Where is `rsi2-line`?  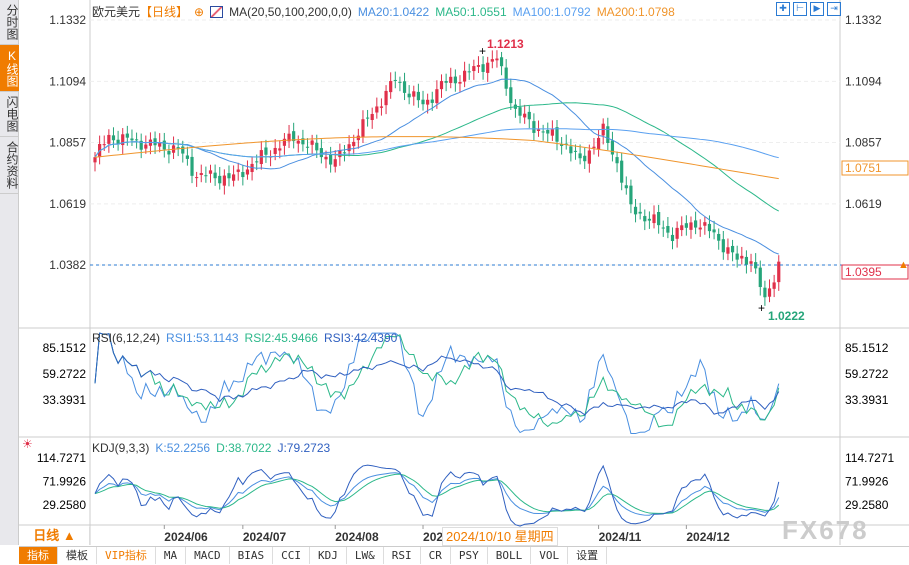
rsi2-line is located at coordinates (437, 380).